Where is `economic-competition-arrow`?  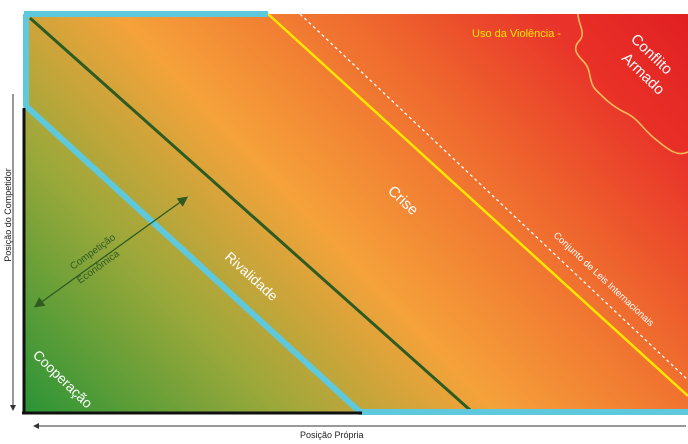 economic-competition-arrow is located at coordinates (111, 252).